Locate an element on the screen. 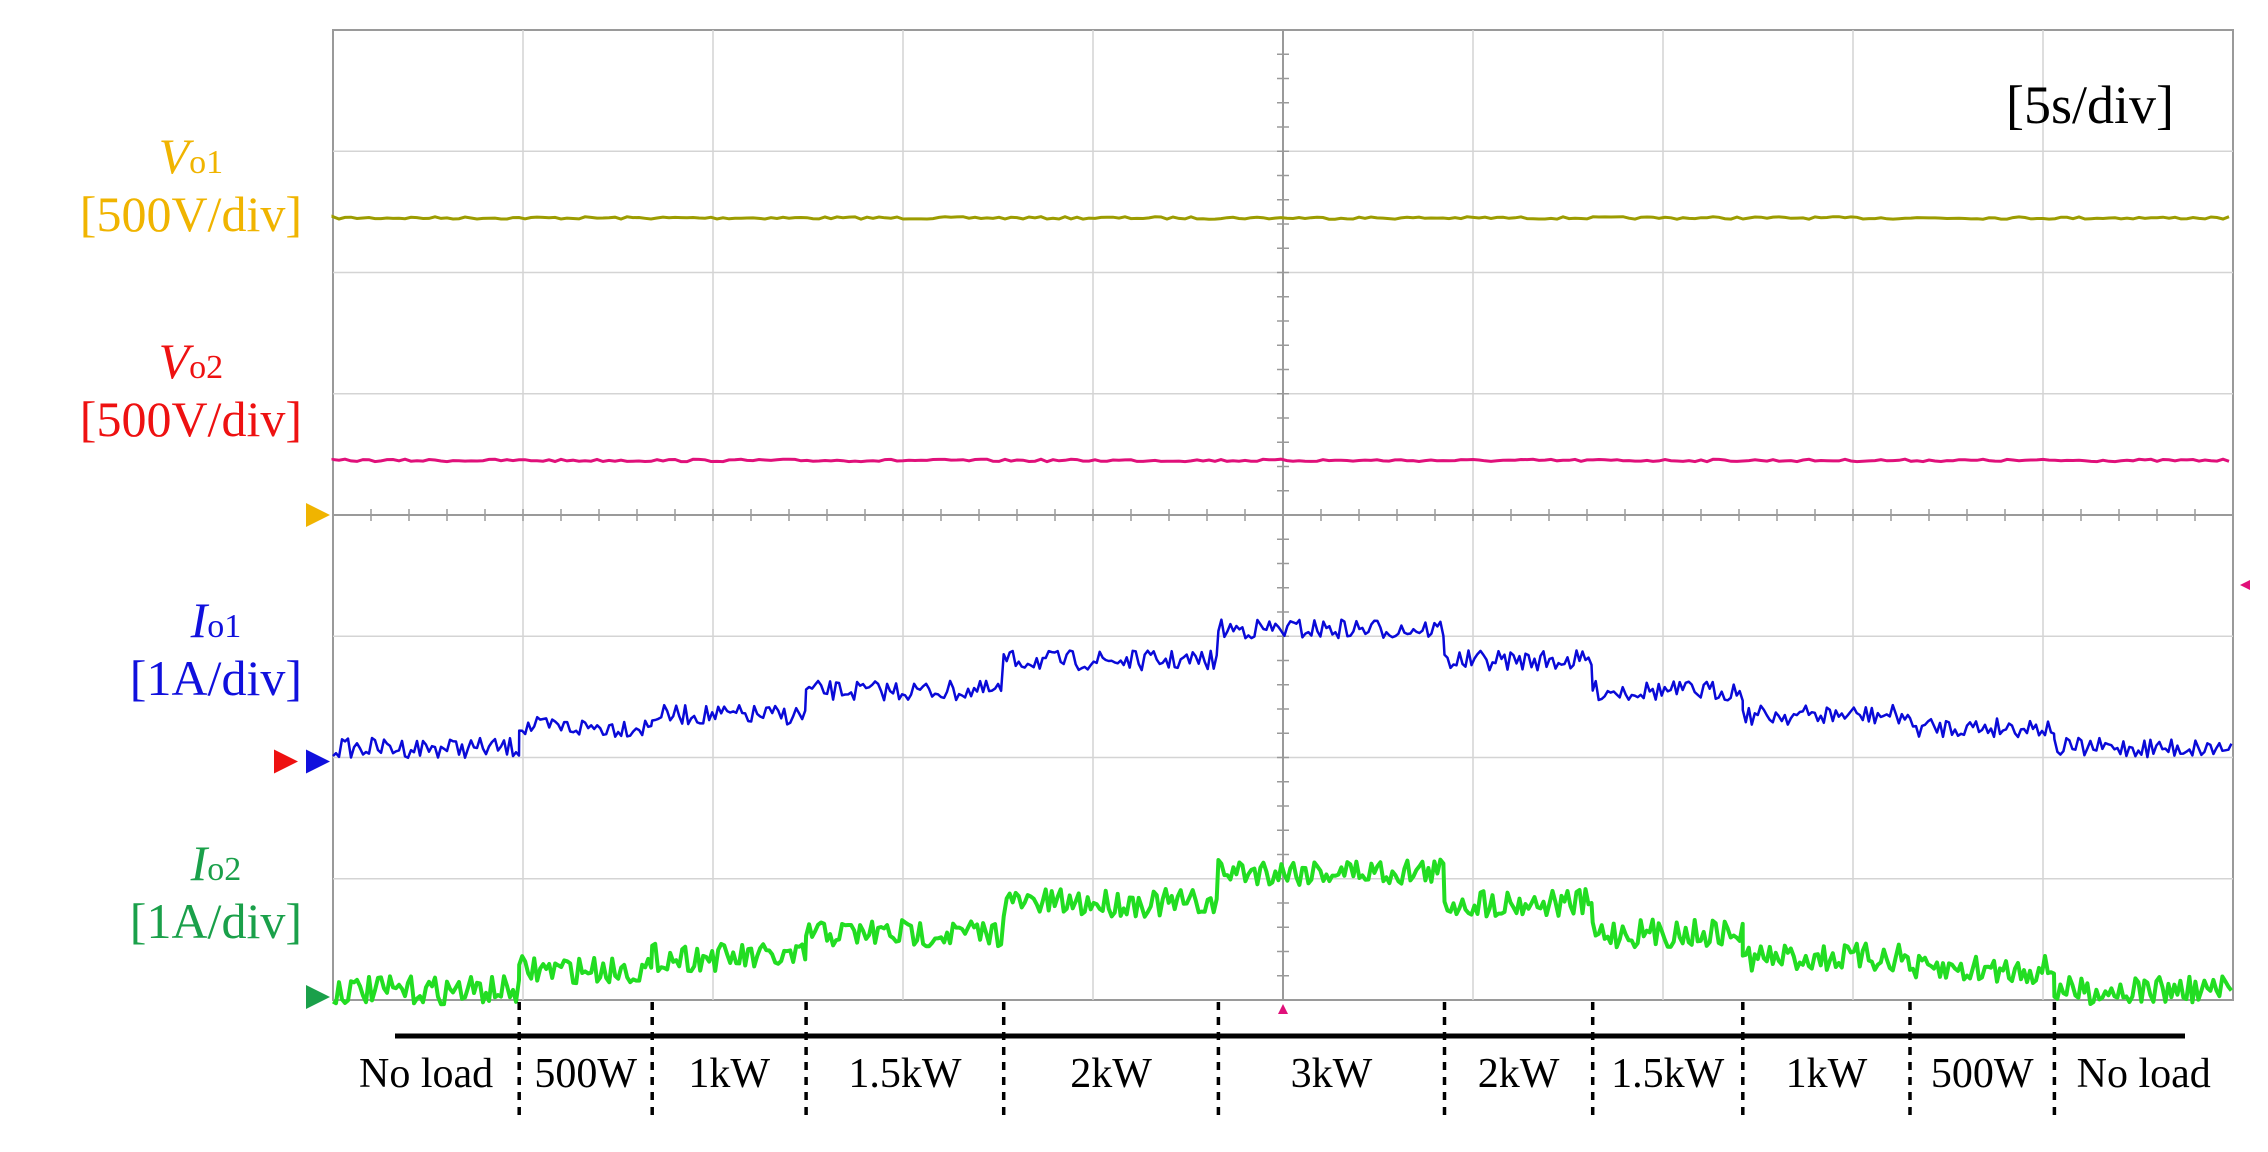  label-vo2: Vo2 [500V/div] is located at coordinates (191, 390).